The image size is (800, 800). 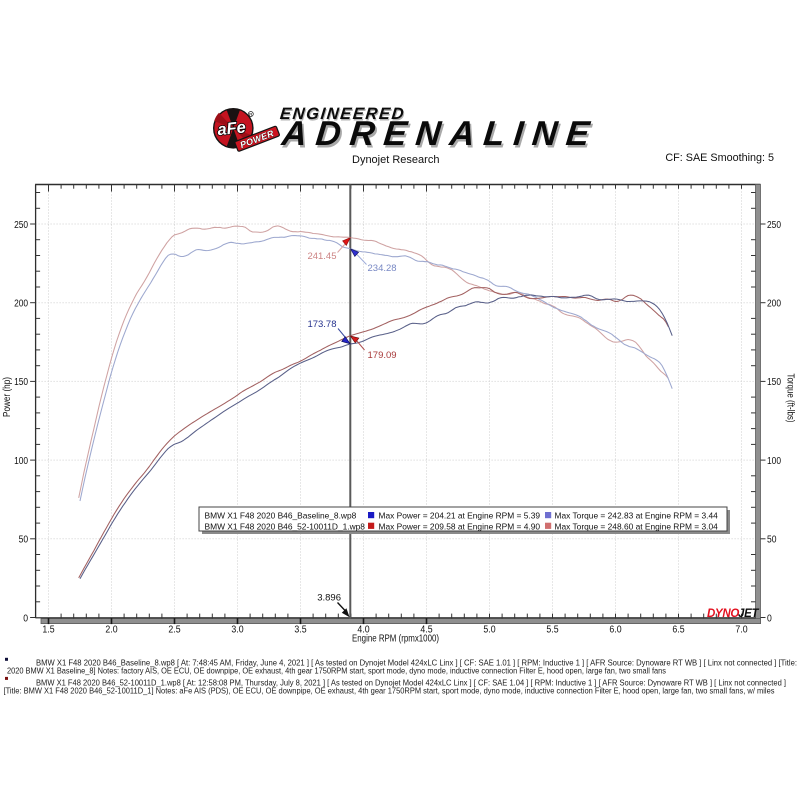 I want to click on svg-text:Max Torque = 242.83 at Engine: Max Torque = 242.83 at Engine RPM = 3.44, so click(x=637, y=516).